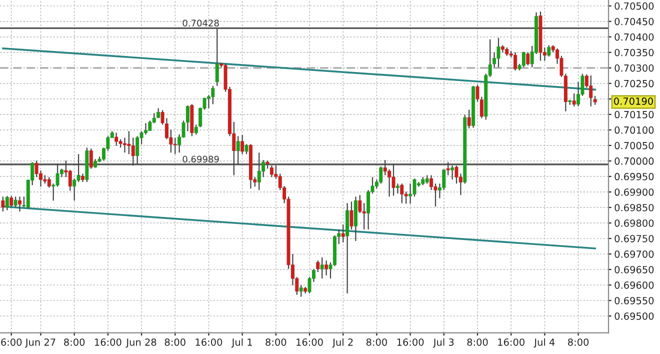 The height and width of the screenshot is (354, 660). What do you see at coordinates (634, 223) in the screenshot?
I see `y-tick-label: 0.69800` at bounding box center [634, 223].